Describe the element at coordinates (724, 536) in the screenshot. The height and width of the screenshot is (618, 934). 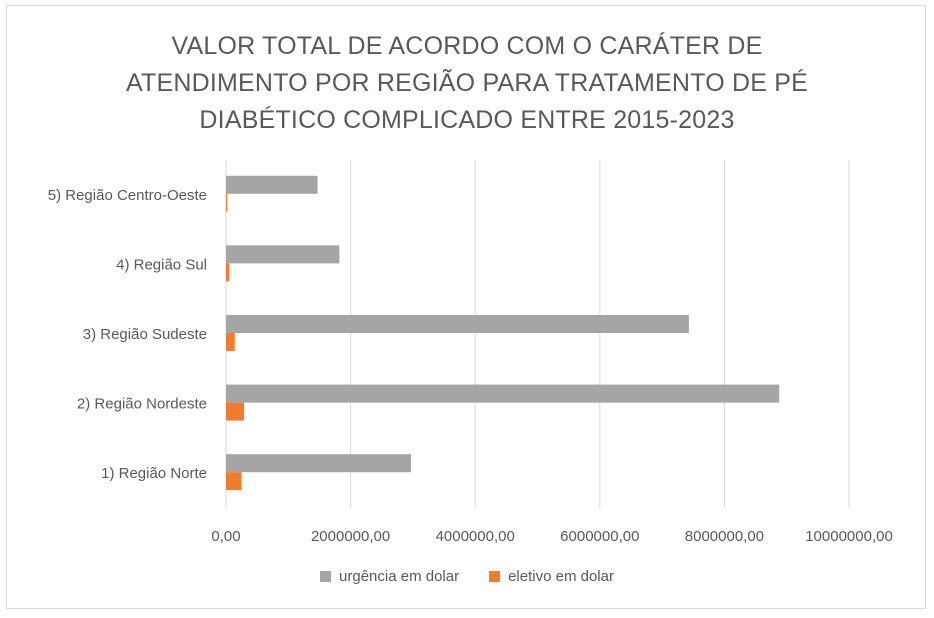
I see `x-tick-label: 8000000,00` at that location.